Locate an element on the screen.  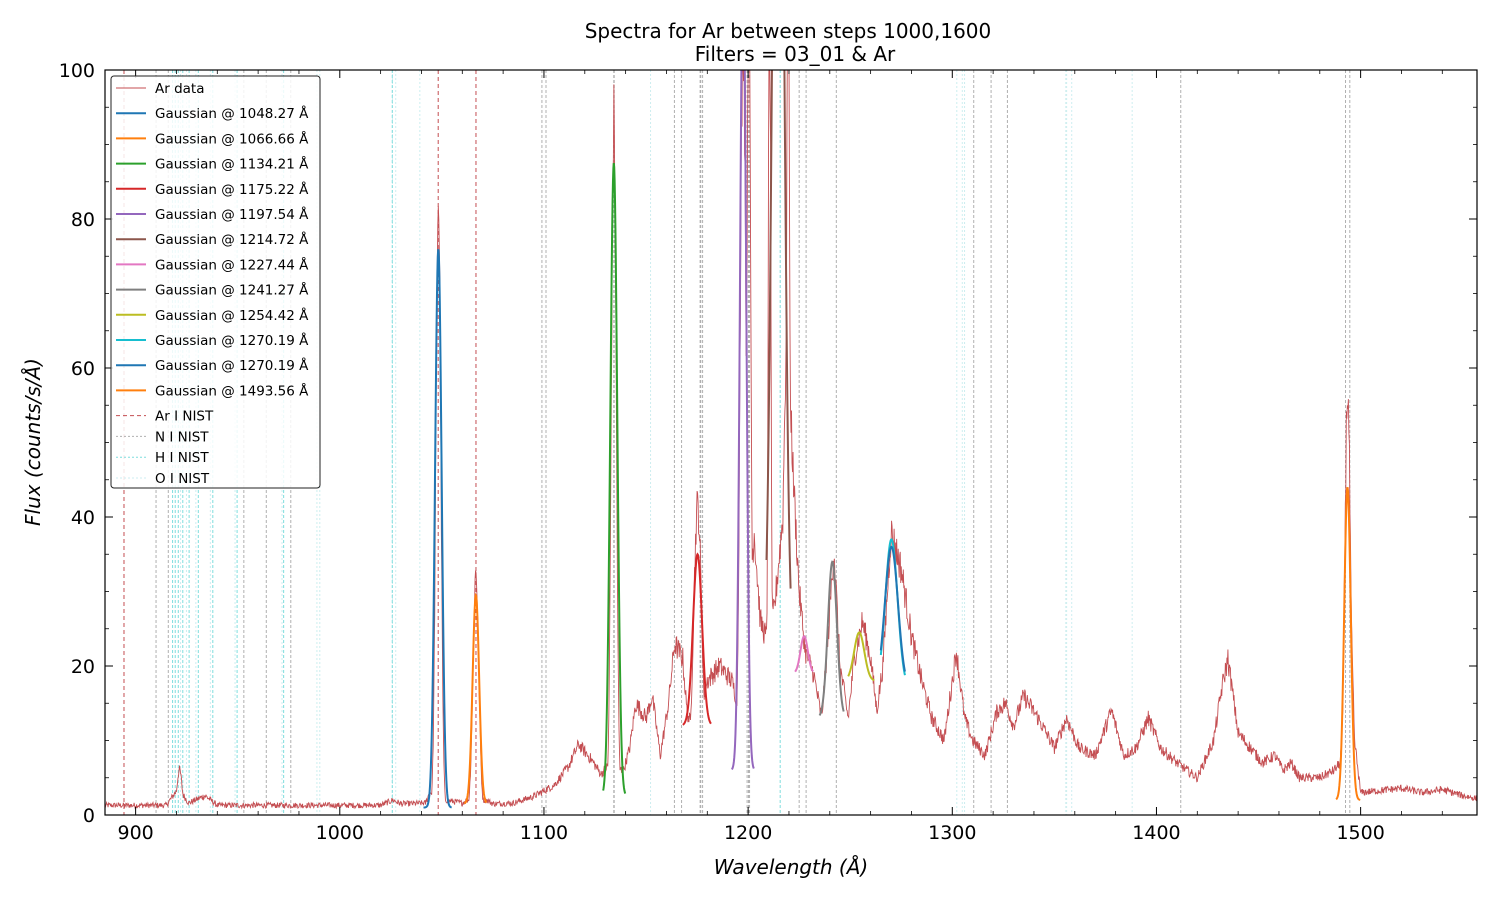
y-tick-label-1: 20 is located at coordinates (83, 667).